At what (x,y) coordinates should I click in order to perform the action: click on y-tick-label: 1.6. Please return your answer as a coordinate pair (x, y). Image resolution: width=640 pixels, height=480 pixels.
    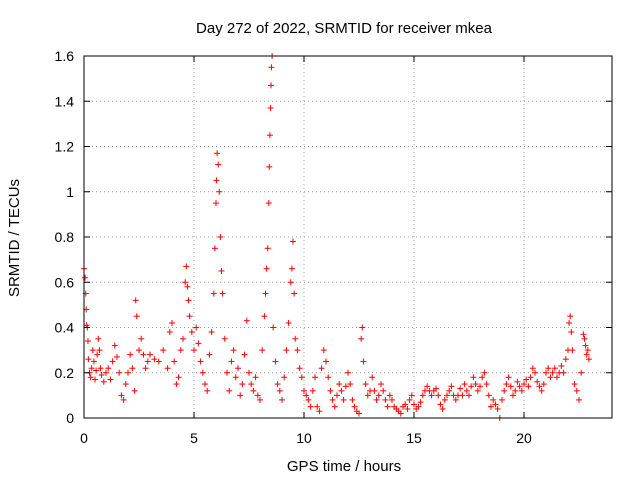
    Looking at the image, I should click on (65, 56).